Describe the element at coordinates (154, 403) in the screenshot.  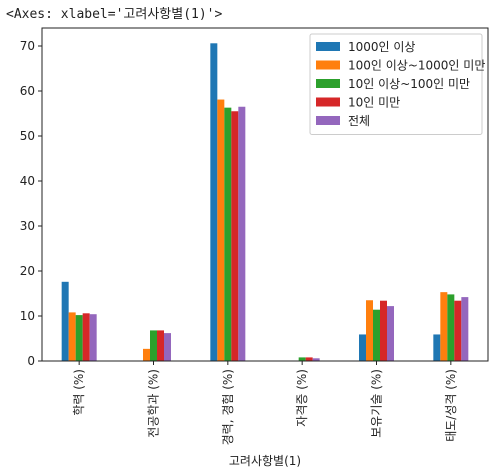
I see `x-tick-label-1: 전공학과 (%)` at that location.